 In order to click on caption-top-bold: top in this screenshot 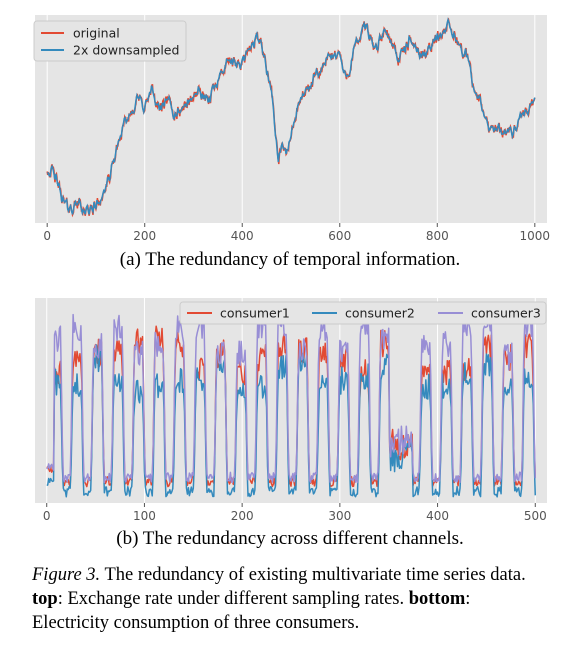, I will do `click(45, 599)`.